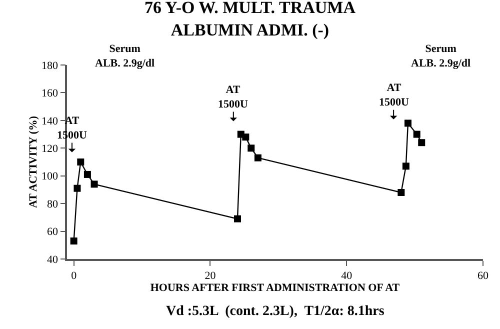 Image resolution: width=500 pixels, height=329 pixels. What do you see at coordinates (50, 66) in the screenshot?
I see `y-tick-label: 180` at bounding box center [50, 66].